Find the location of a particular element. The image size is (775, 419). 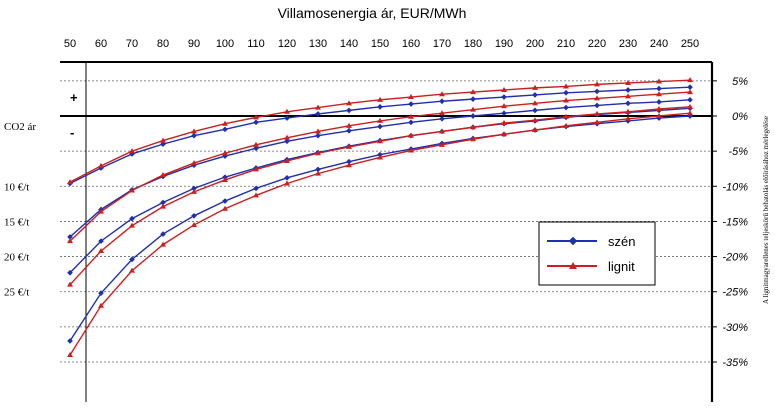

x-tick-label-110: 110 is located at coordinates (256, 44).